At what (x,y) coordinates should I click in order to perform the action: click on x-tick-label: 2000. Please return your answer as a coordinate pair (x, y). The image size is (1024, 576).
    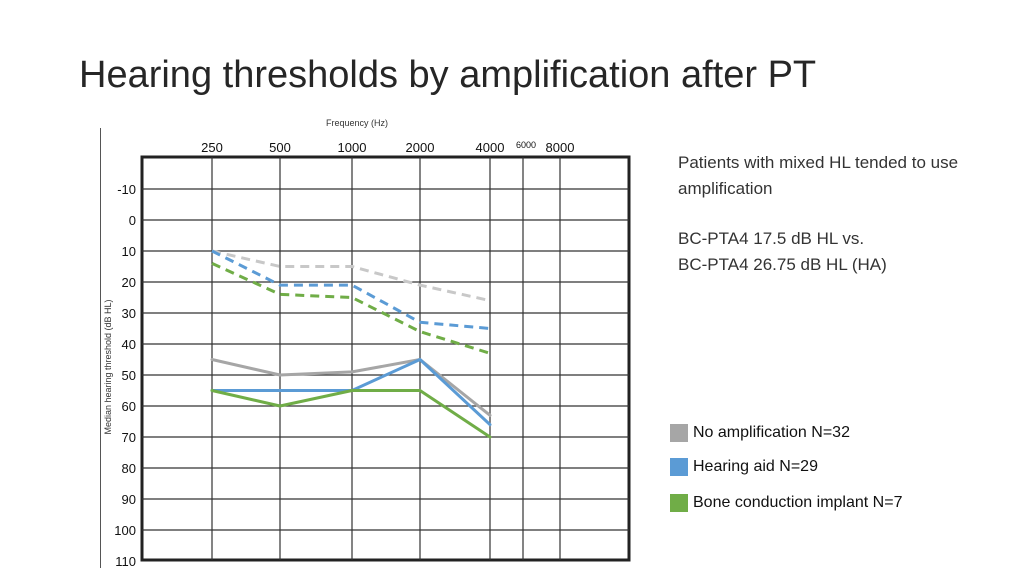
    Looking at the image, I should click on (420, 147).